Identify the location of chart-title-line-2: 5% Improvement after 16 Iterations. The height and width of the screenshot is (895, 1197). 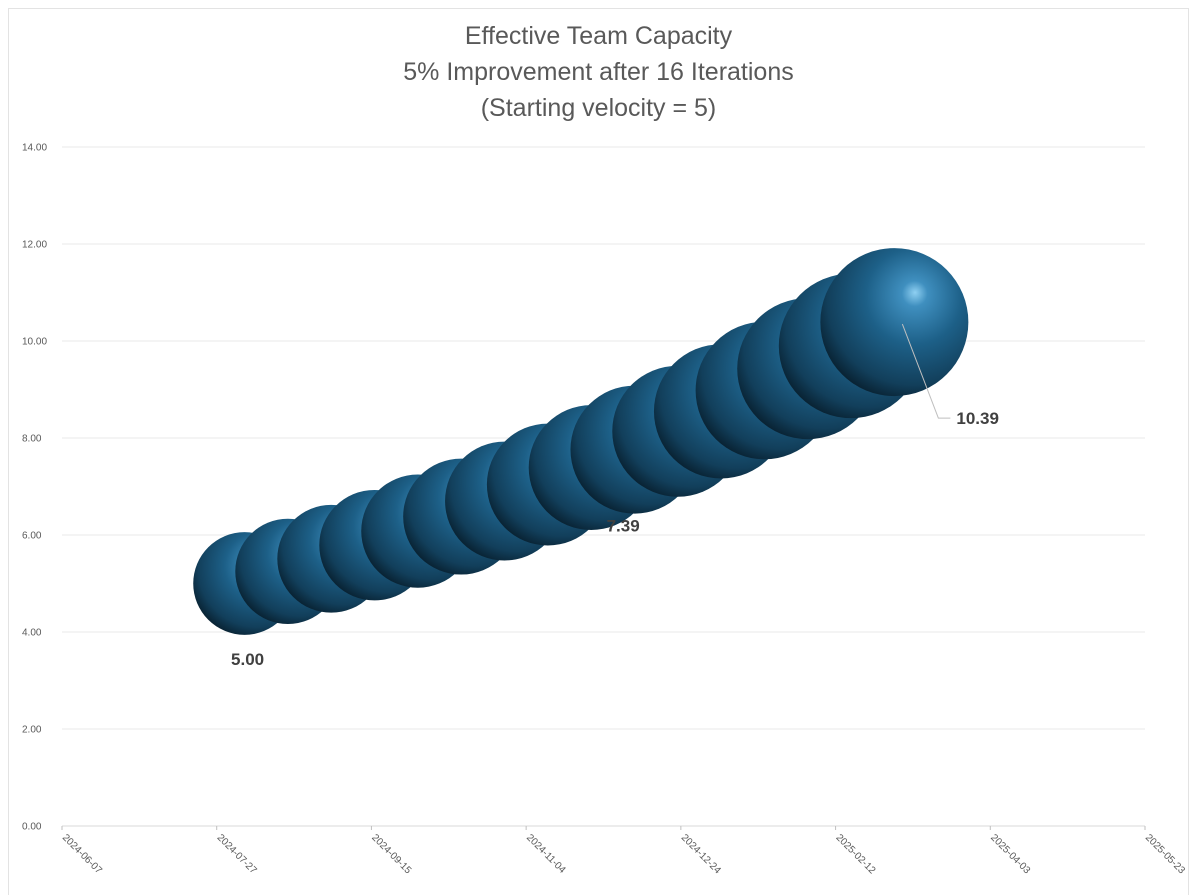
(598, 72).